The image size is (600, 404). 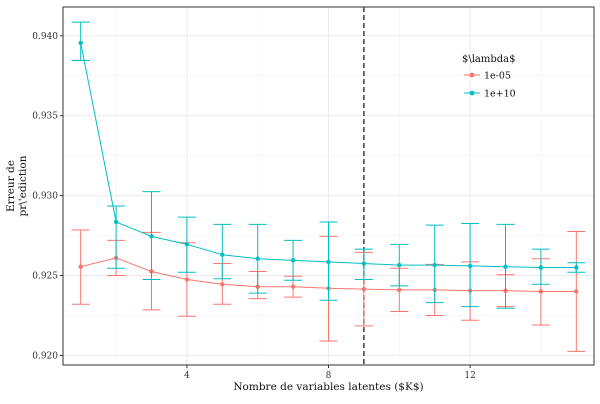 I want to click on x-tick-label: 12, so click(x=469, y=376).